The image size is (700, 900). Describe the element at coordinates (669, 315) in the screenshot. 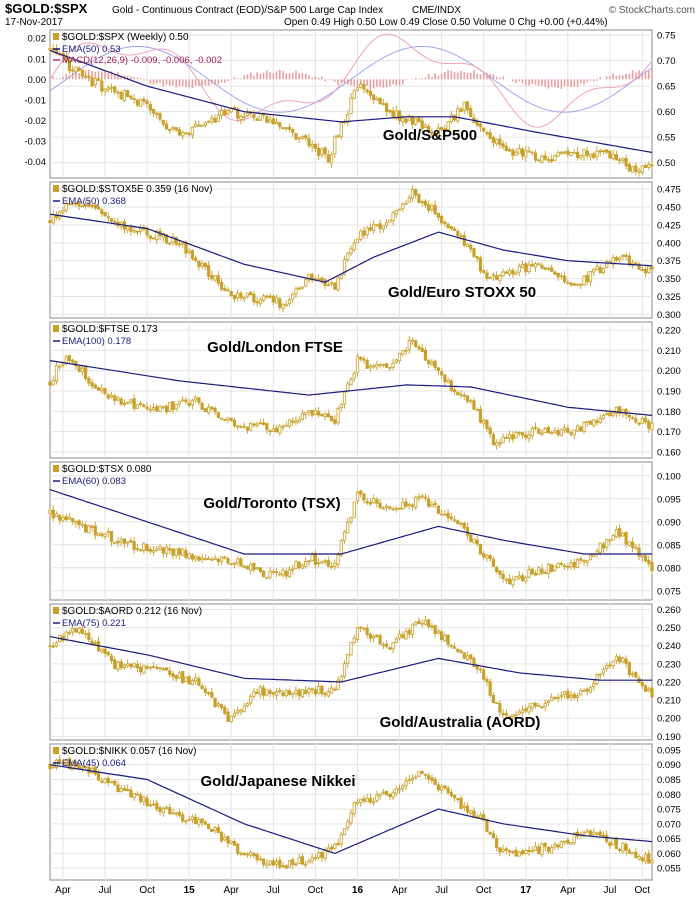

I see `y-tick-label: 0.300` at that location.